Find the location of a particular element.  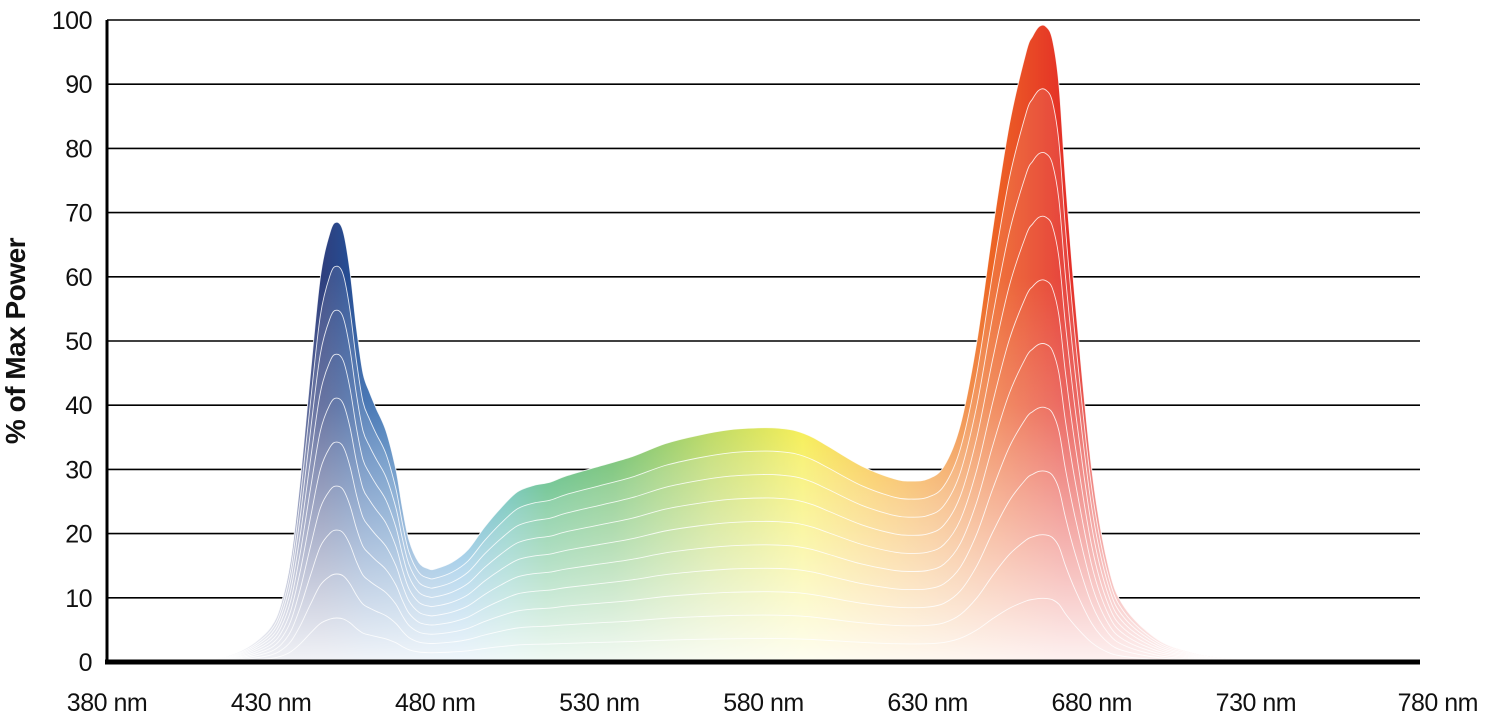

x-tick-label: 630 nm is located at coordinates (927, 703).